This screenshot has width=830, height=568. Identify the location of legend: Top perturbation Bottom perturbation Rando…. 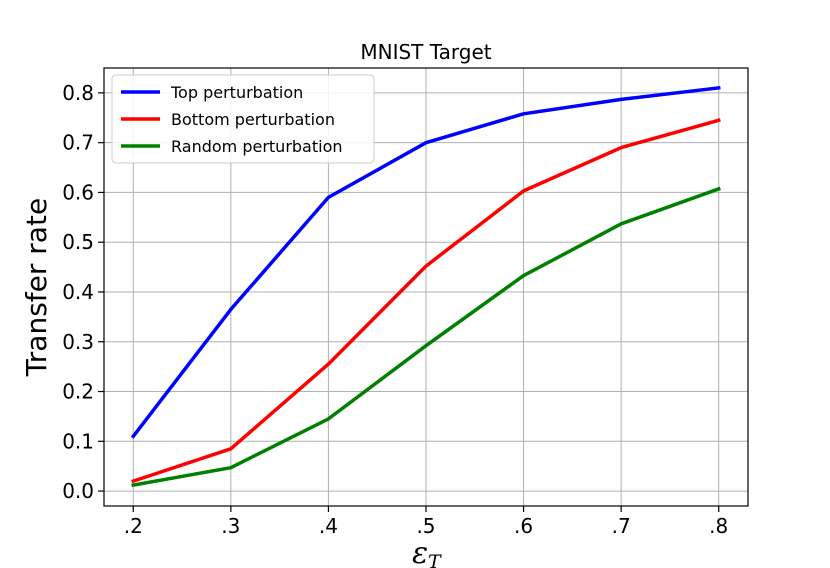
(243, 119).